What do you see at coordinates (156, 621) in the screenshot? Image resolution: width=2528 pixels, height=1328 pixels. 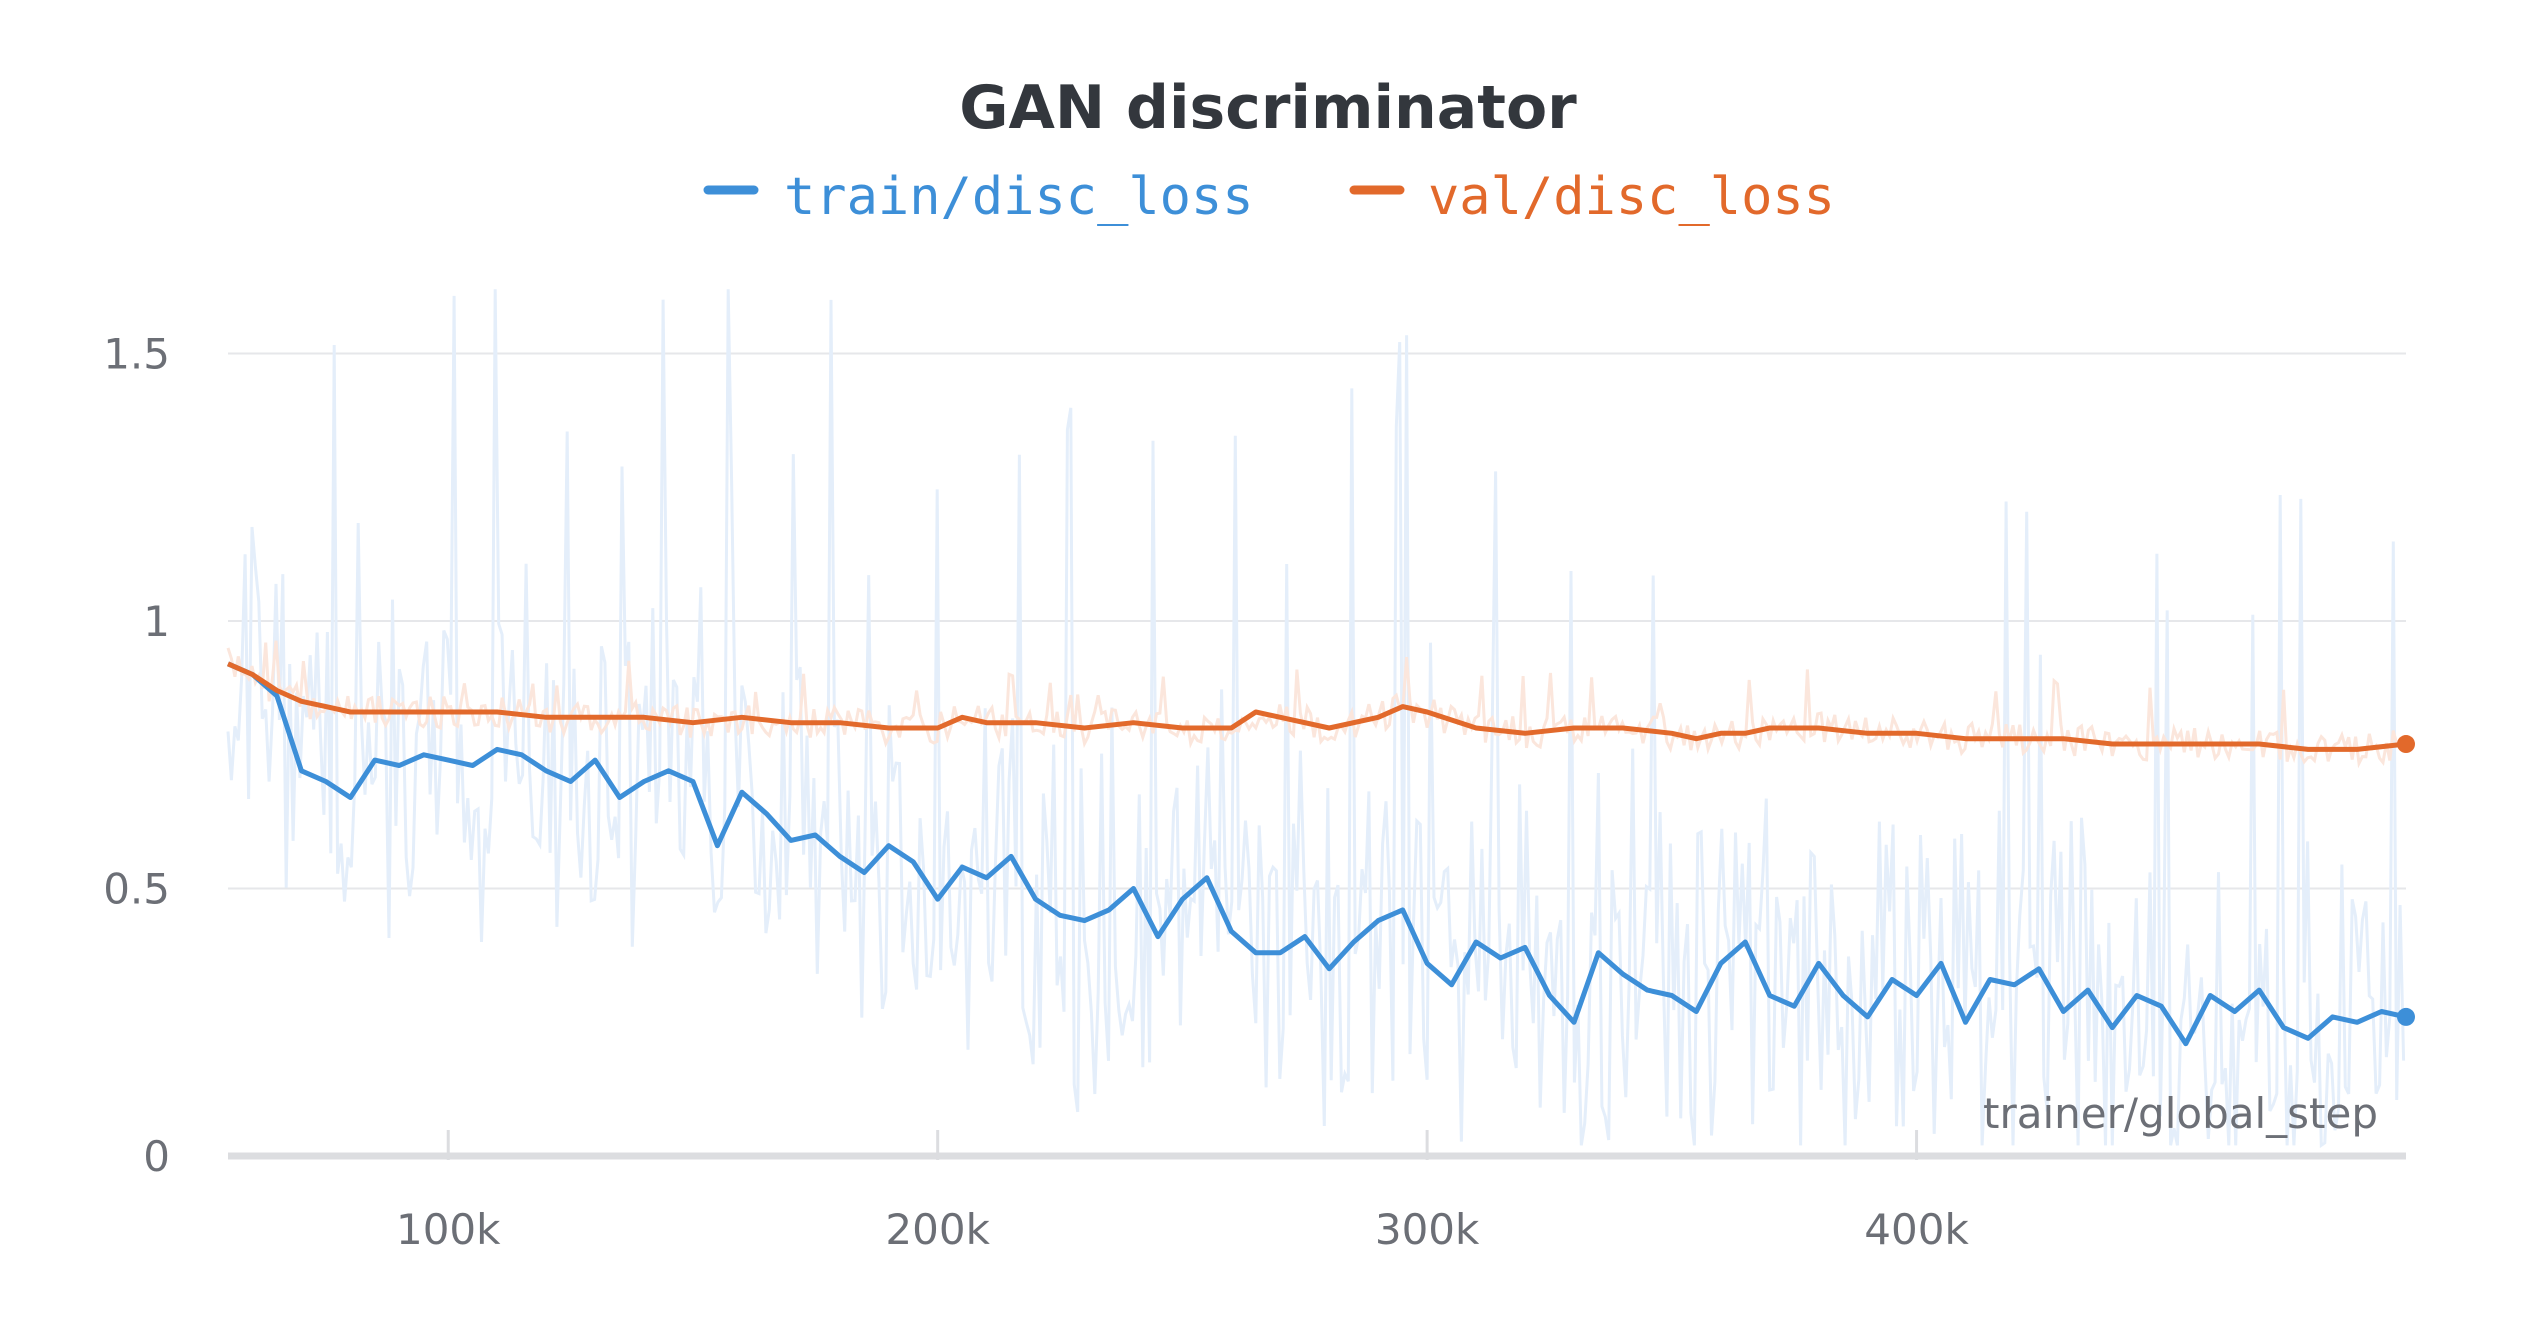 I see `y-tick-label: 1` at bounding box center [156, 621].